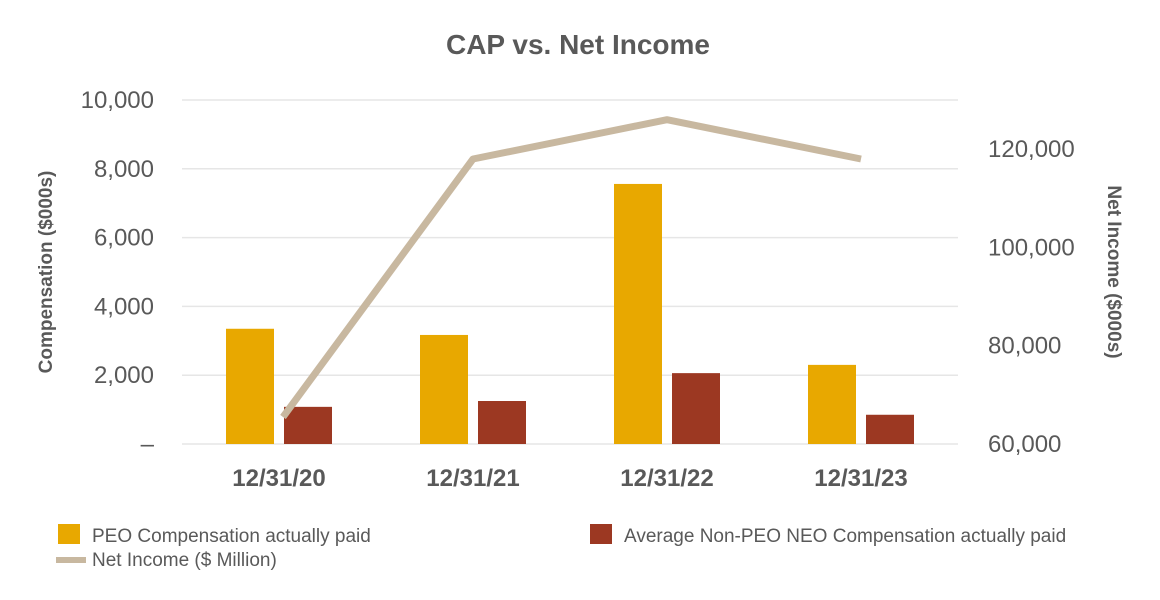 The width and height of the screenshot is (1160, 600). Describe the element at coordinates (472, 478) in the screenshot. I see `x-tick-label: 12/31/21` at that location.